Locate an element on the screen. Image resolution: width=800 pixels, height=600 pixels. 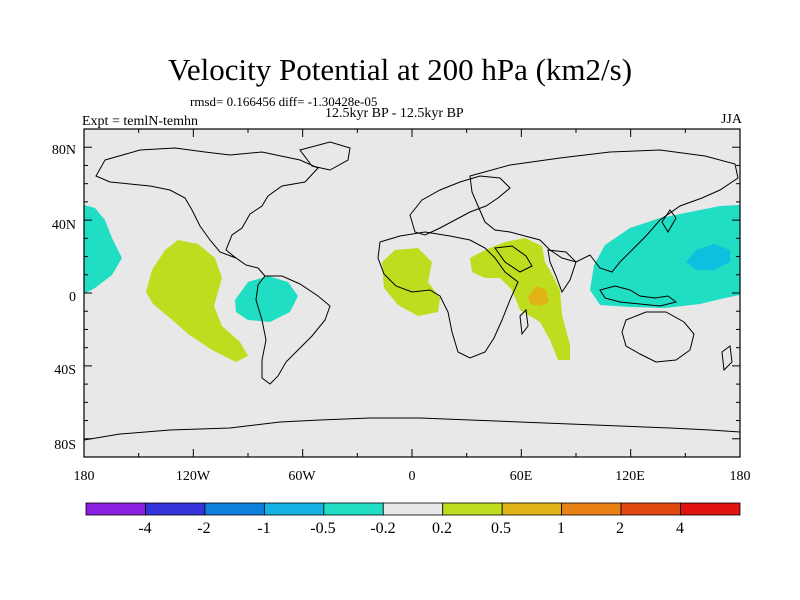
colorbar is located at coordinates (413, 509).